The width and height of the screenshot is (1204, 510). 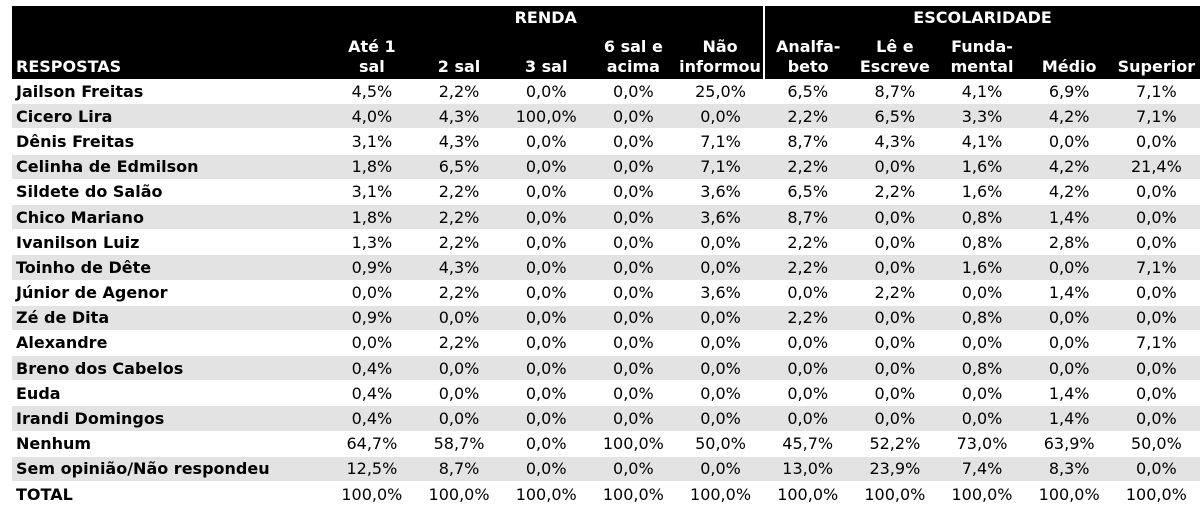 I want to click on column-header-line: informou, so click(x=720, y=66).